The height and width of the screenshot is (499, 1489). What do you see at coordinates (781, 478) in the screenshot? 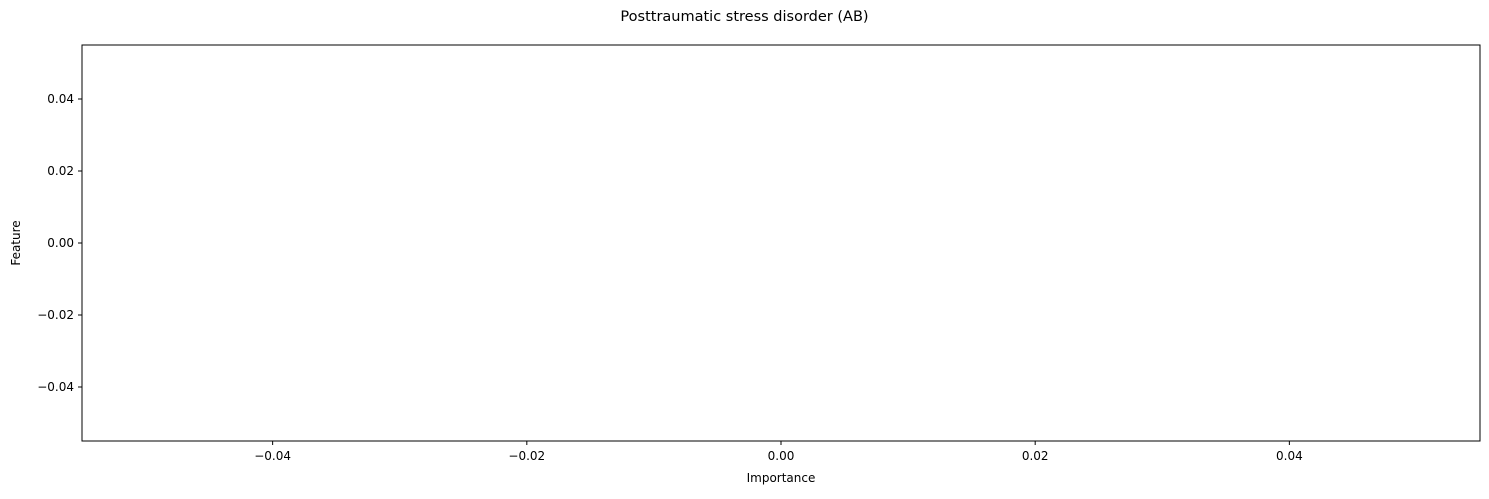
I see `x-axis-label: Importance` at bounding box center [781, 478].